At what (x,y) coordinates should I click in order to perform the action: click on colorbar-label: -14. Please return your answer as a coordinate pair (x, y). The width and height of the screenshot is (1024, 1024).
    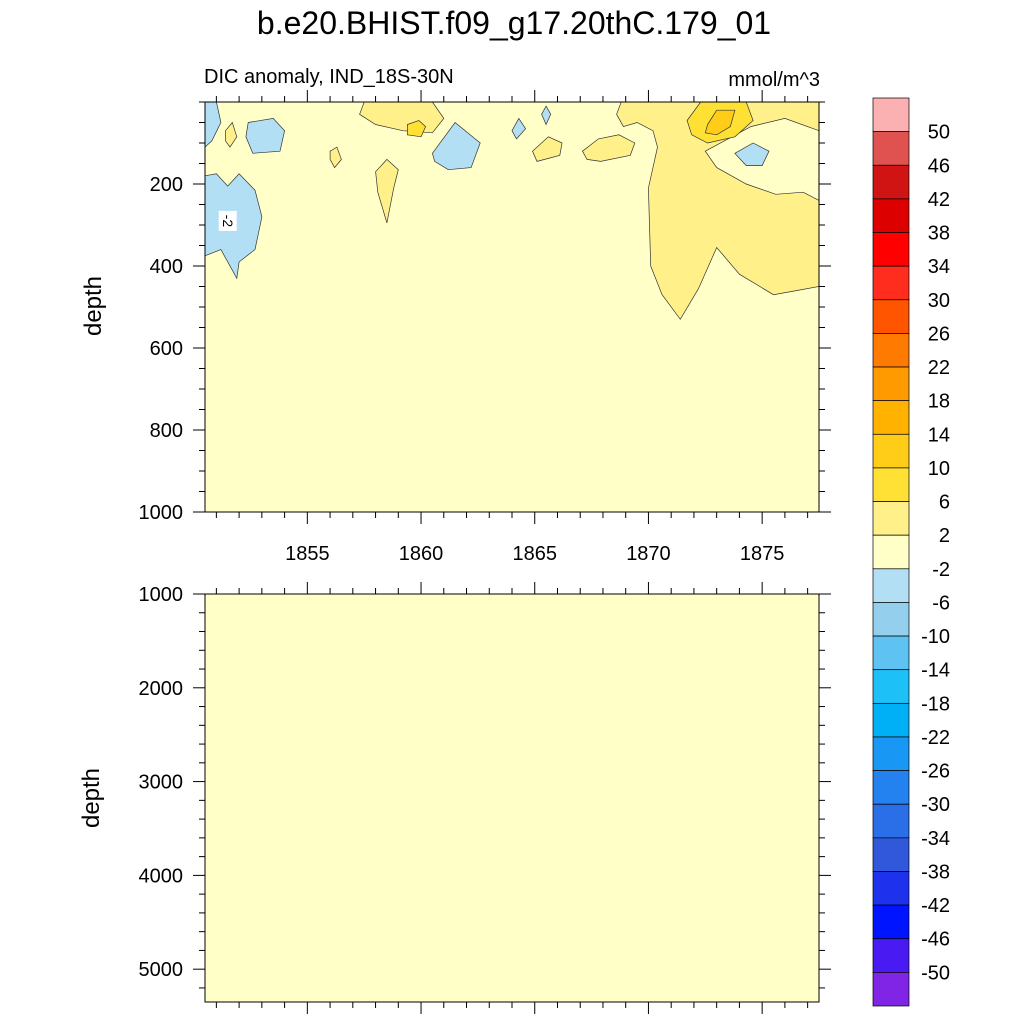
    Looking at the image, I should click on (935, 671).